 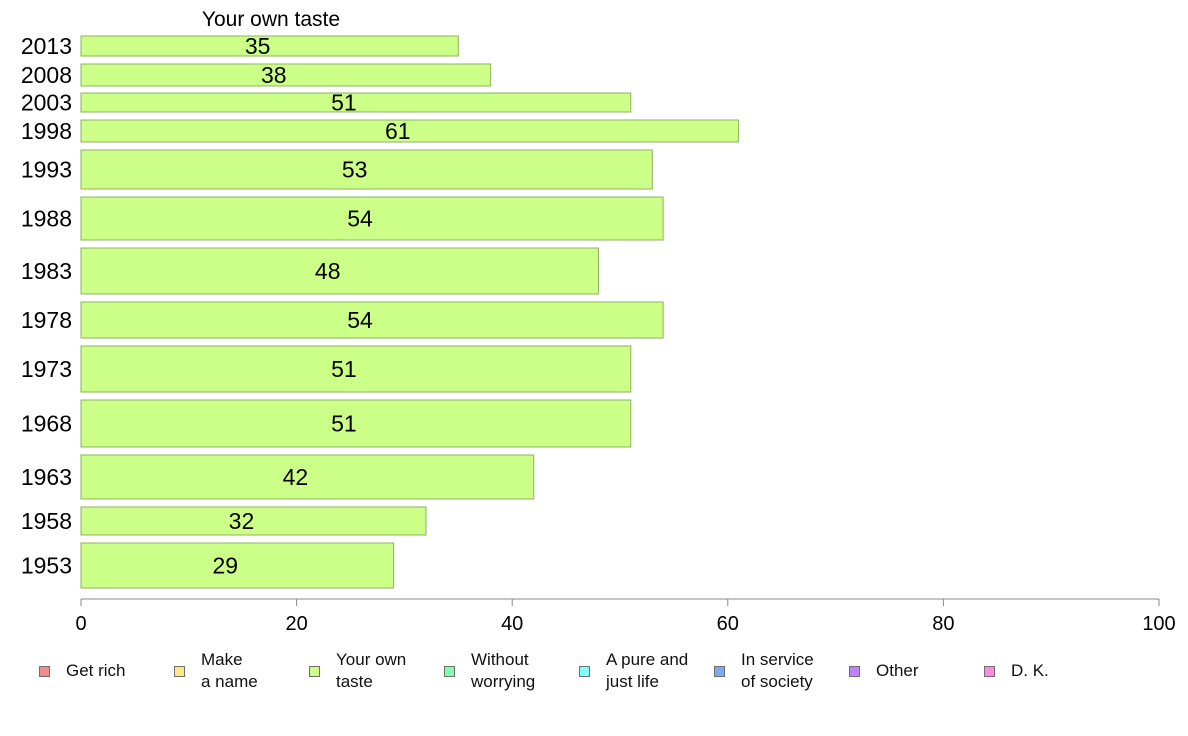 I want to click on legend-item: Get rich, so click(x=82, y=671).